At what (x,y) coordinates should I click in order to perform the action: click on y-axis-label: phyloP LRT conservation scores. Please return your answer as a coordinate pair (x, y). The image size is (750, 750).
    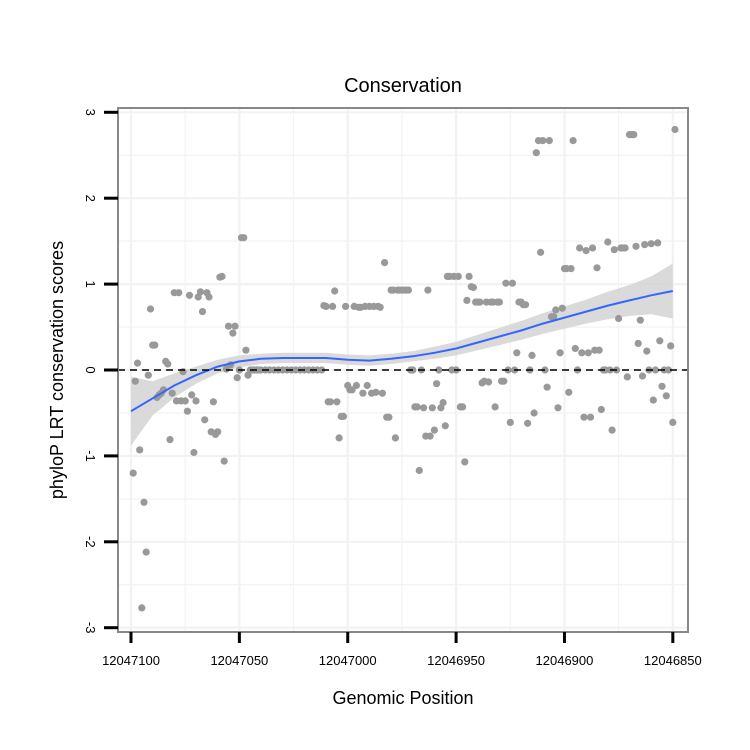
    Looking at the image, I should click on (57, 370).